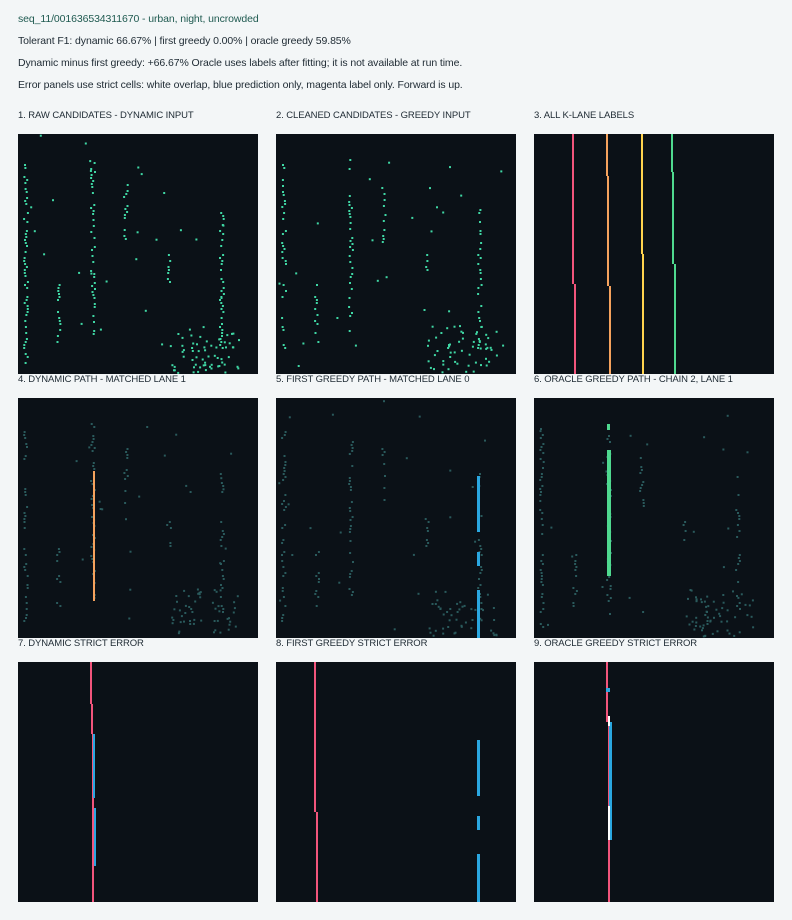 This screenshot has height=920, width=792. What do you see at coordinates (102, 379) in the screenshot?
I see `panel-4-title: 4. DYNAMIC PATH - MATCHED LANE 1` at bounding box center [102, 379].